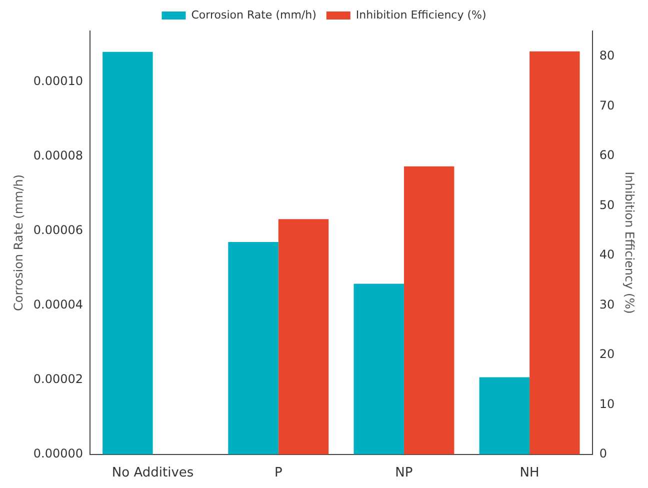  I want to click on y2-tick-label: 60, so click(607, 155).